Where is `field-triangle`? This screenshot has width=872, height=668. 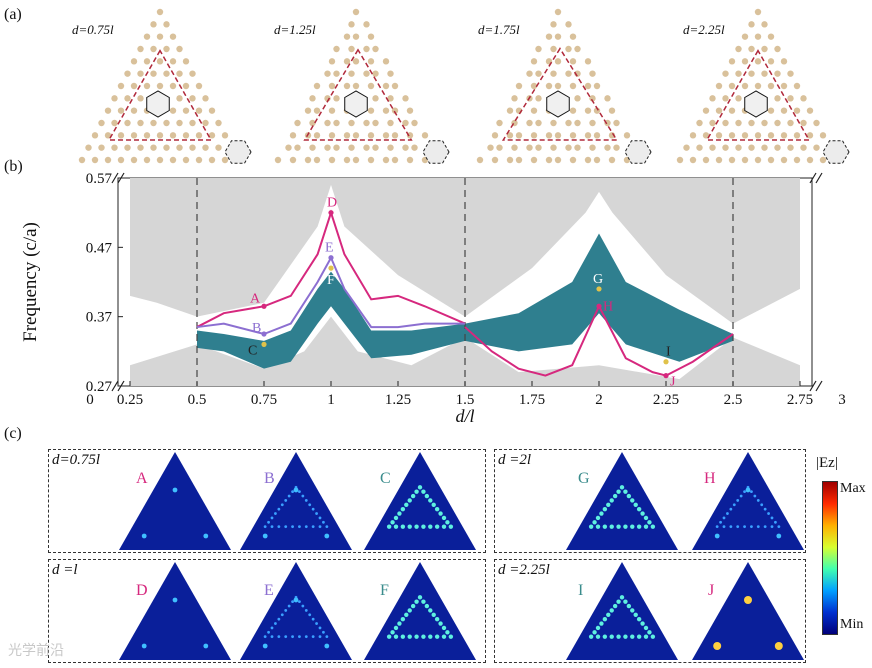 field-triangle is located at coordinates (748, 611).